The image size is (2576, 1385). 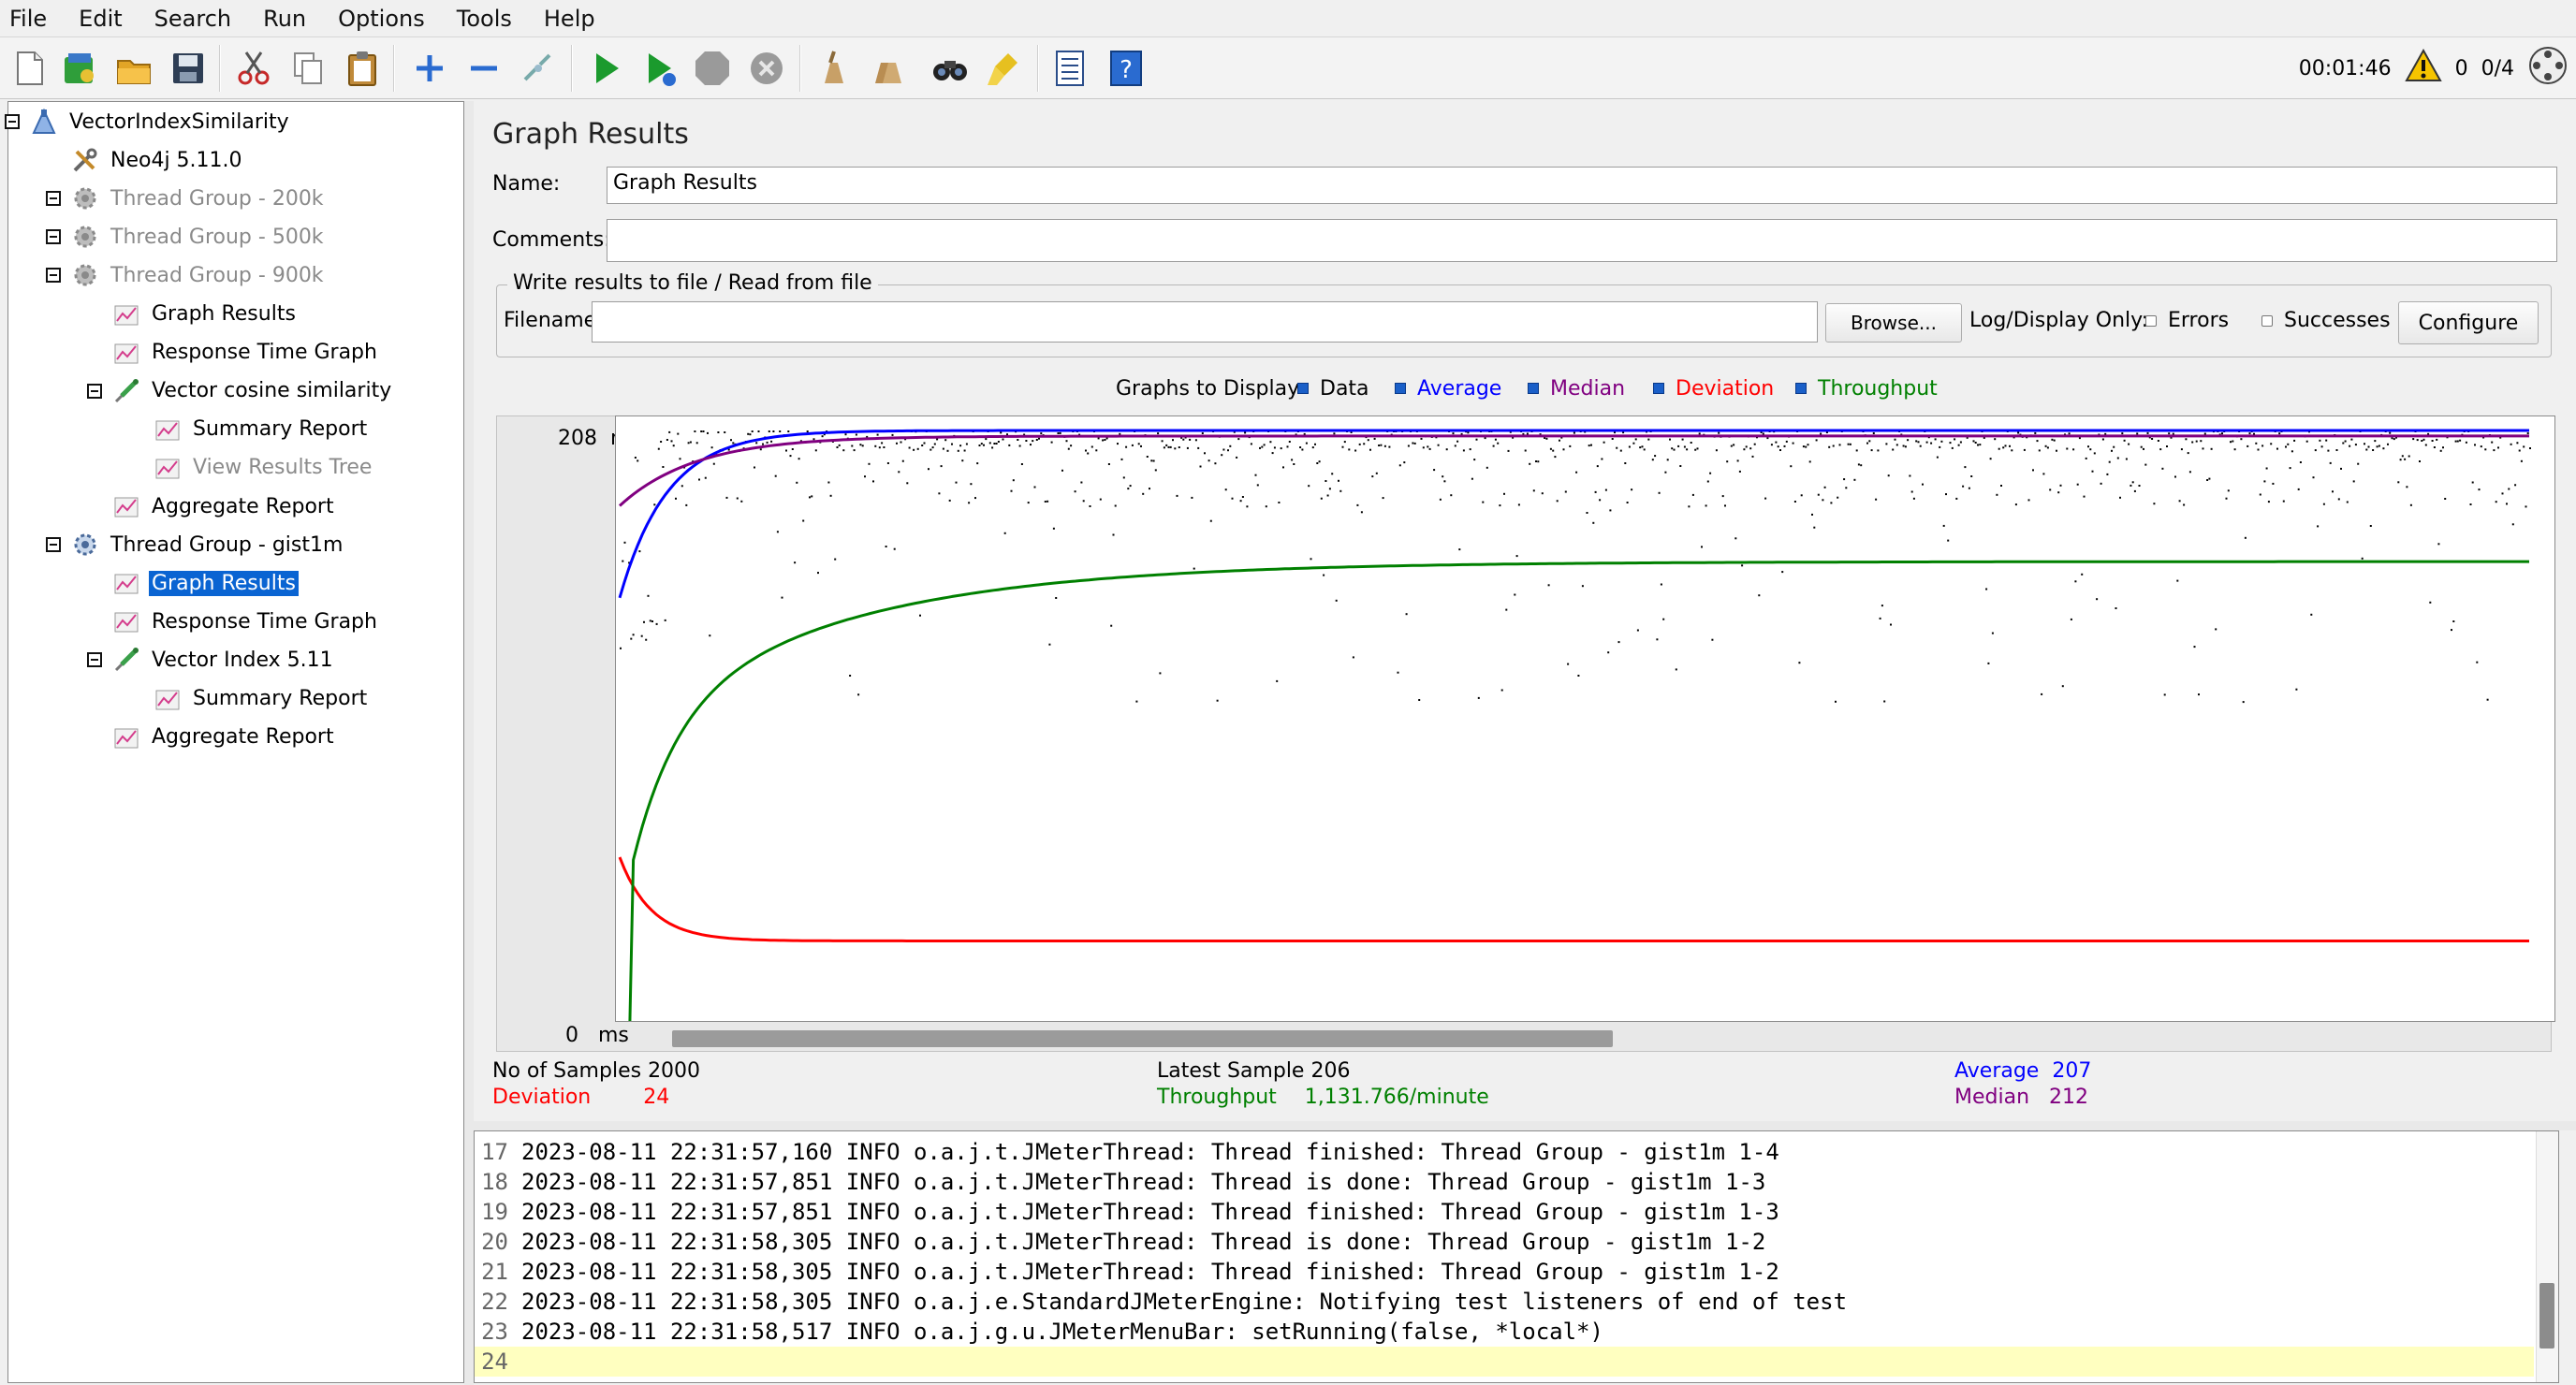 I want to click on tree-node-thread-group-900k: Thread Group - 900k, so click(x=197, y=275).